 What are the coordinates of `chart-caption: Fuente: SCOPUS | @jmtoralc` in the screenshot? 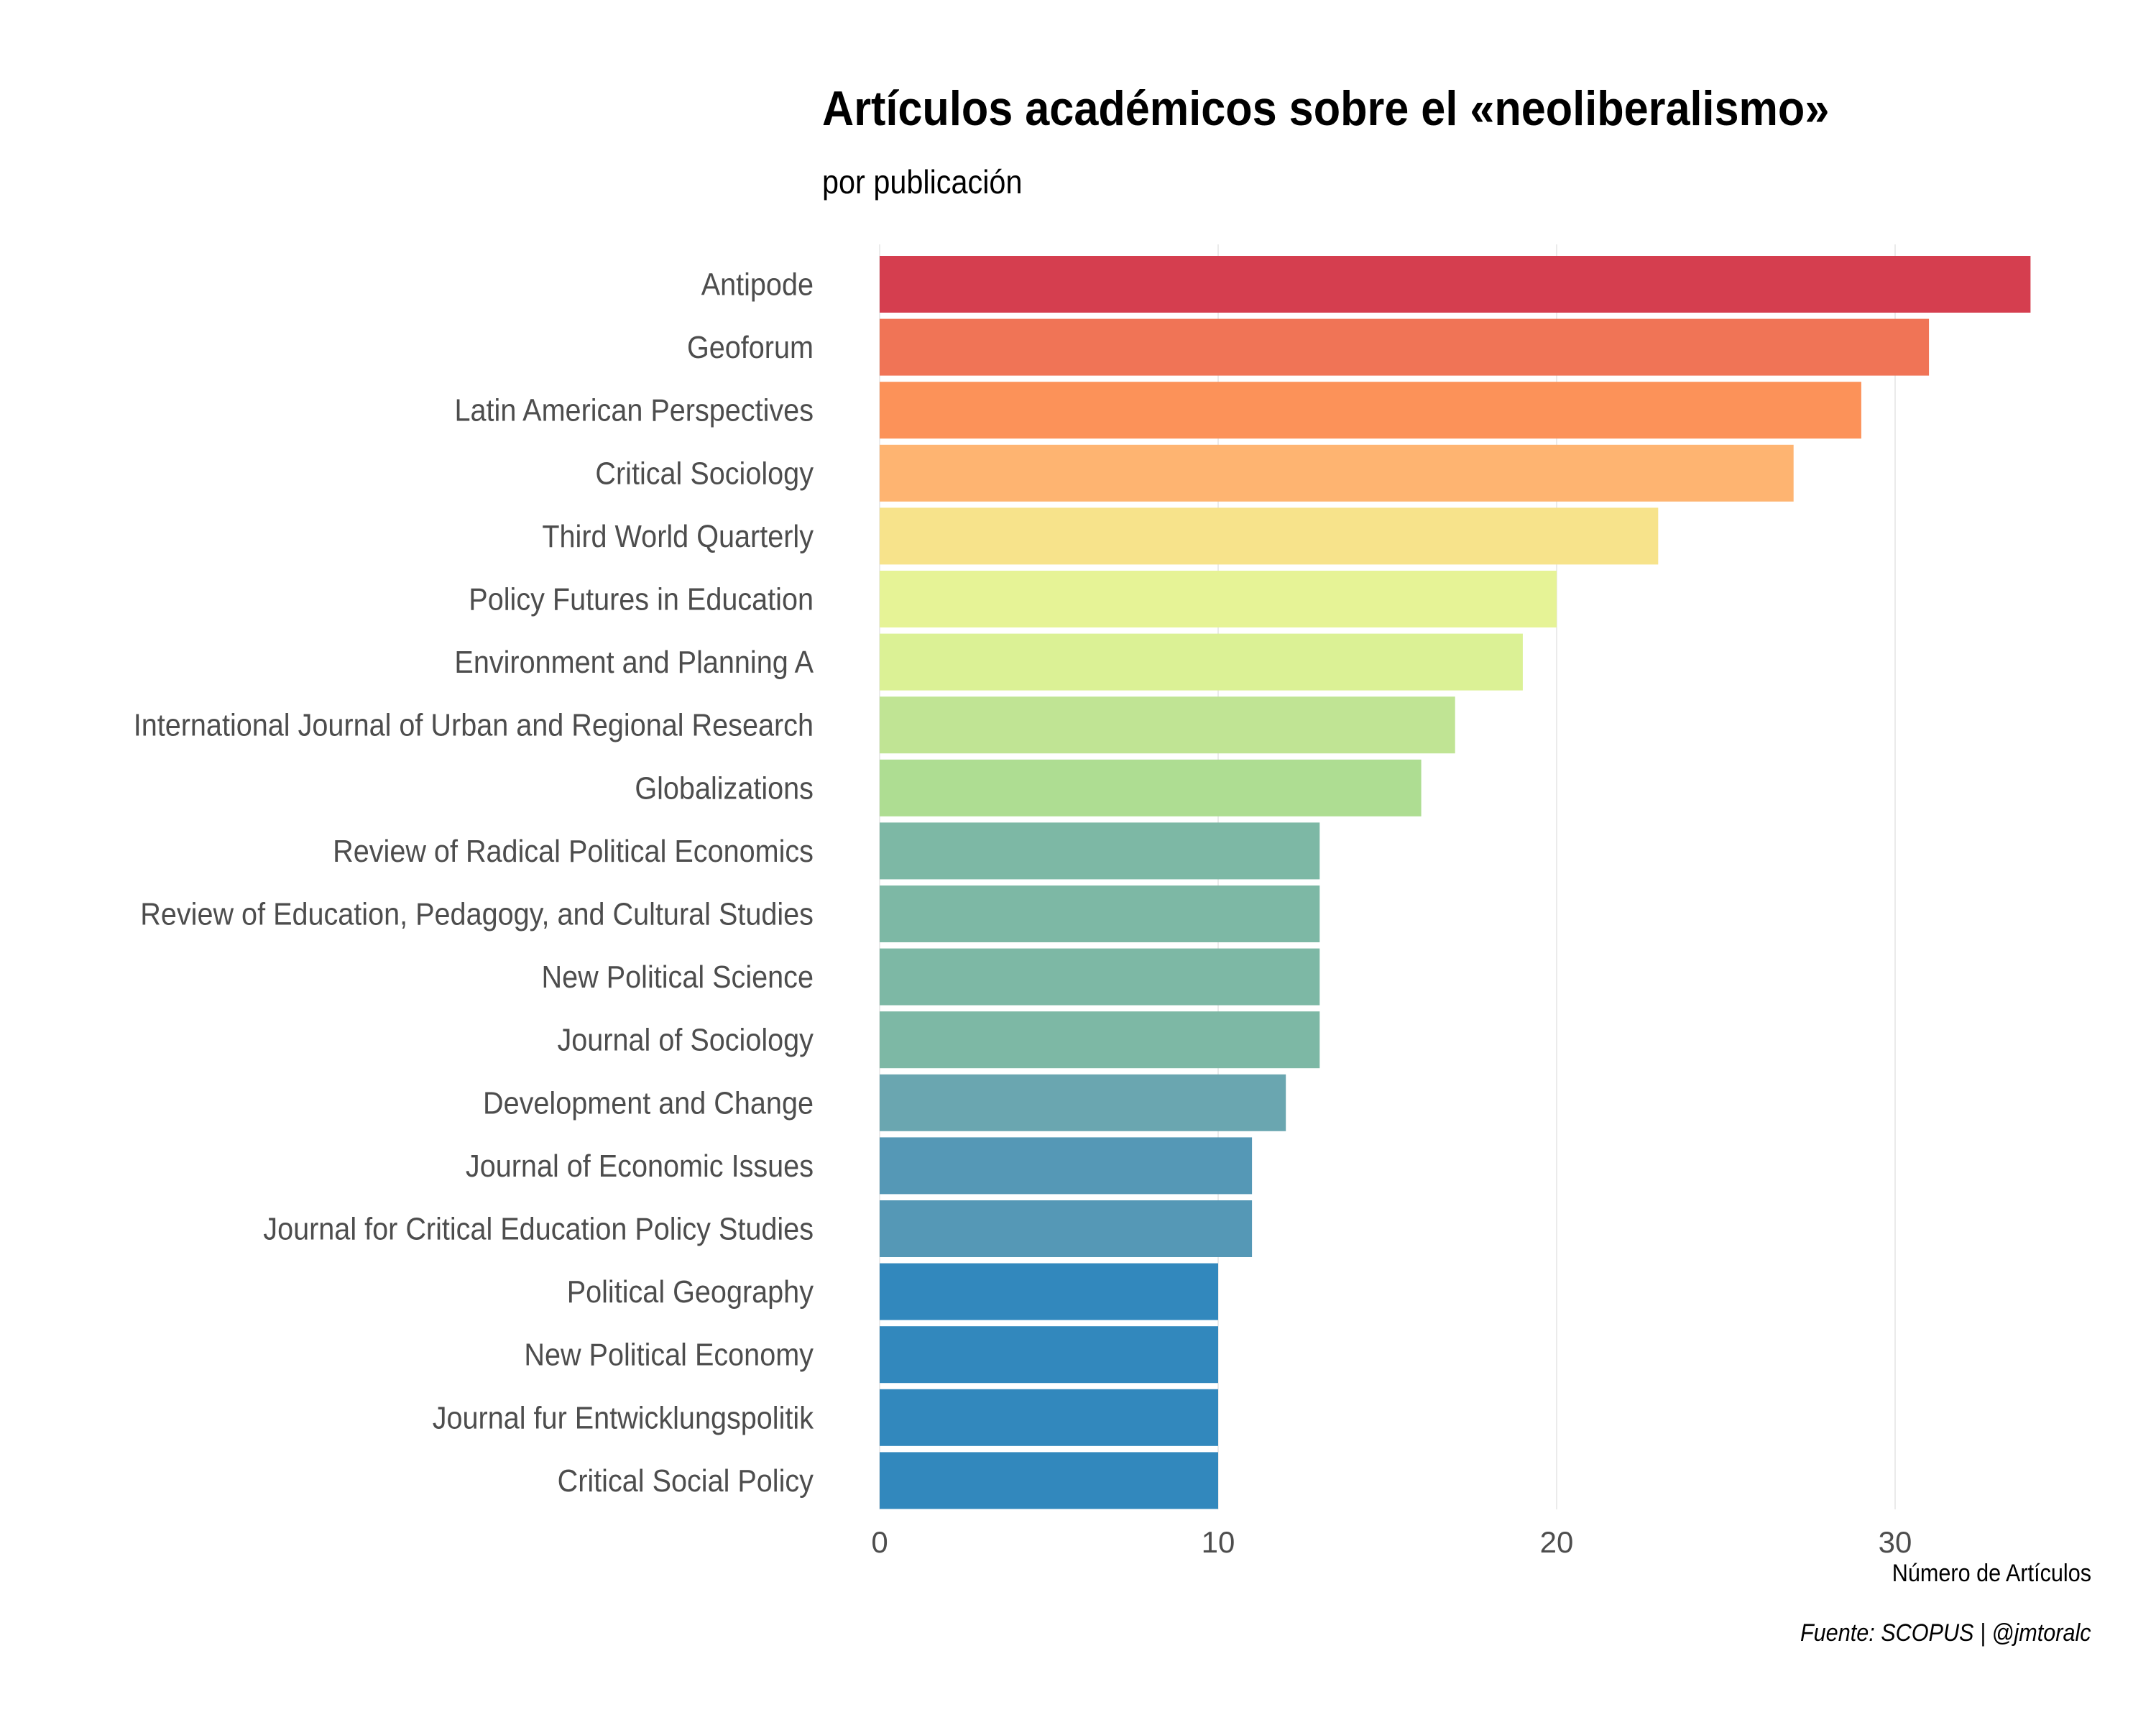 It's located at (1945, 1633).